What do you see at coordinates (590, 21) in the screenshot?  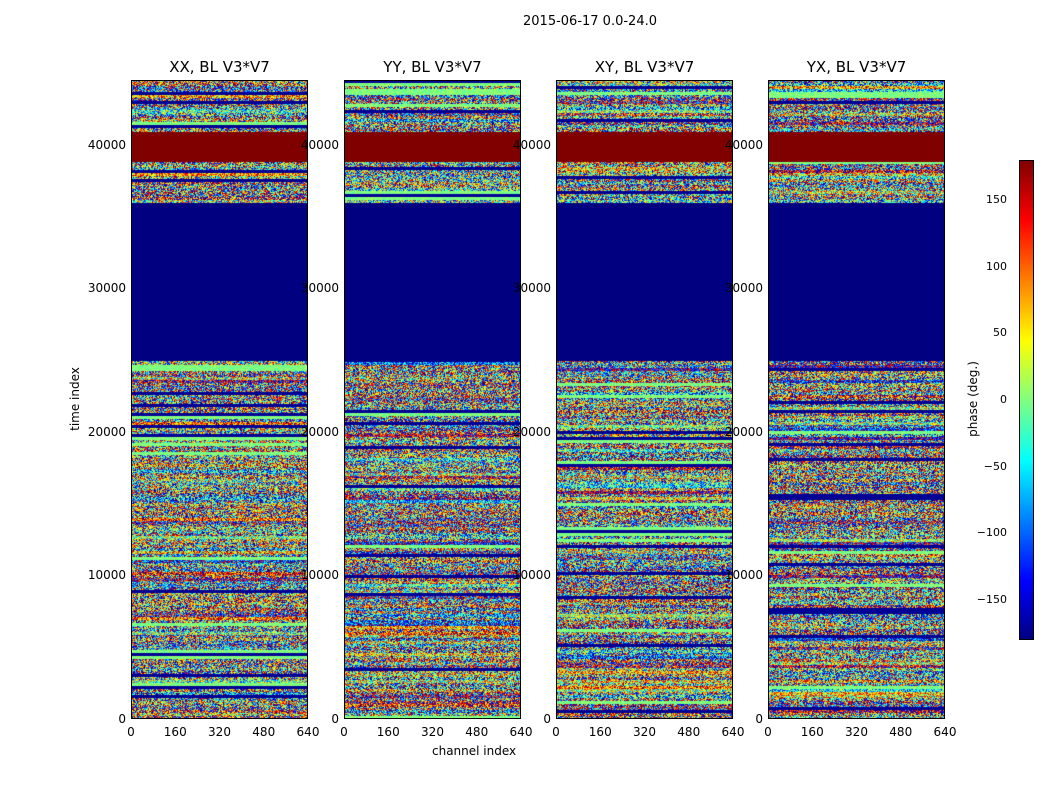 I see `figure-title: 2015-06-17 0.0-24.0` at bounding box center [590, 21].